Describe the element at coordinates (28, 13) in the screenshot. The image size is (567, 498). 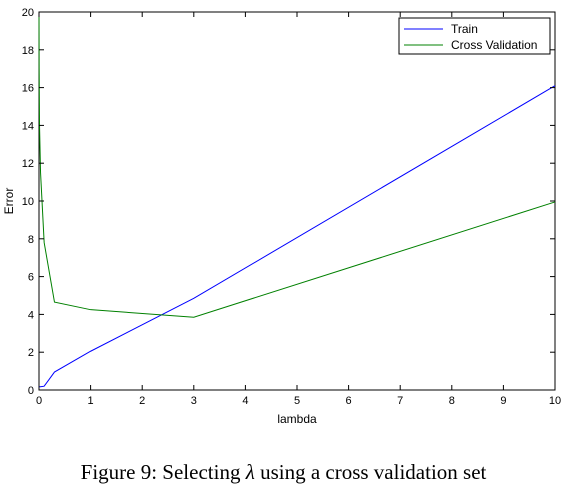
I see `y-tick-label: 20` at that location.